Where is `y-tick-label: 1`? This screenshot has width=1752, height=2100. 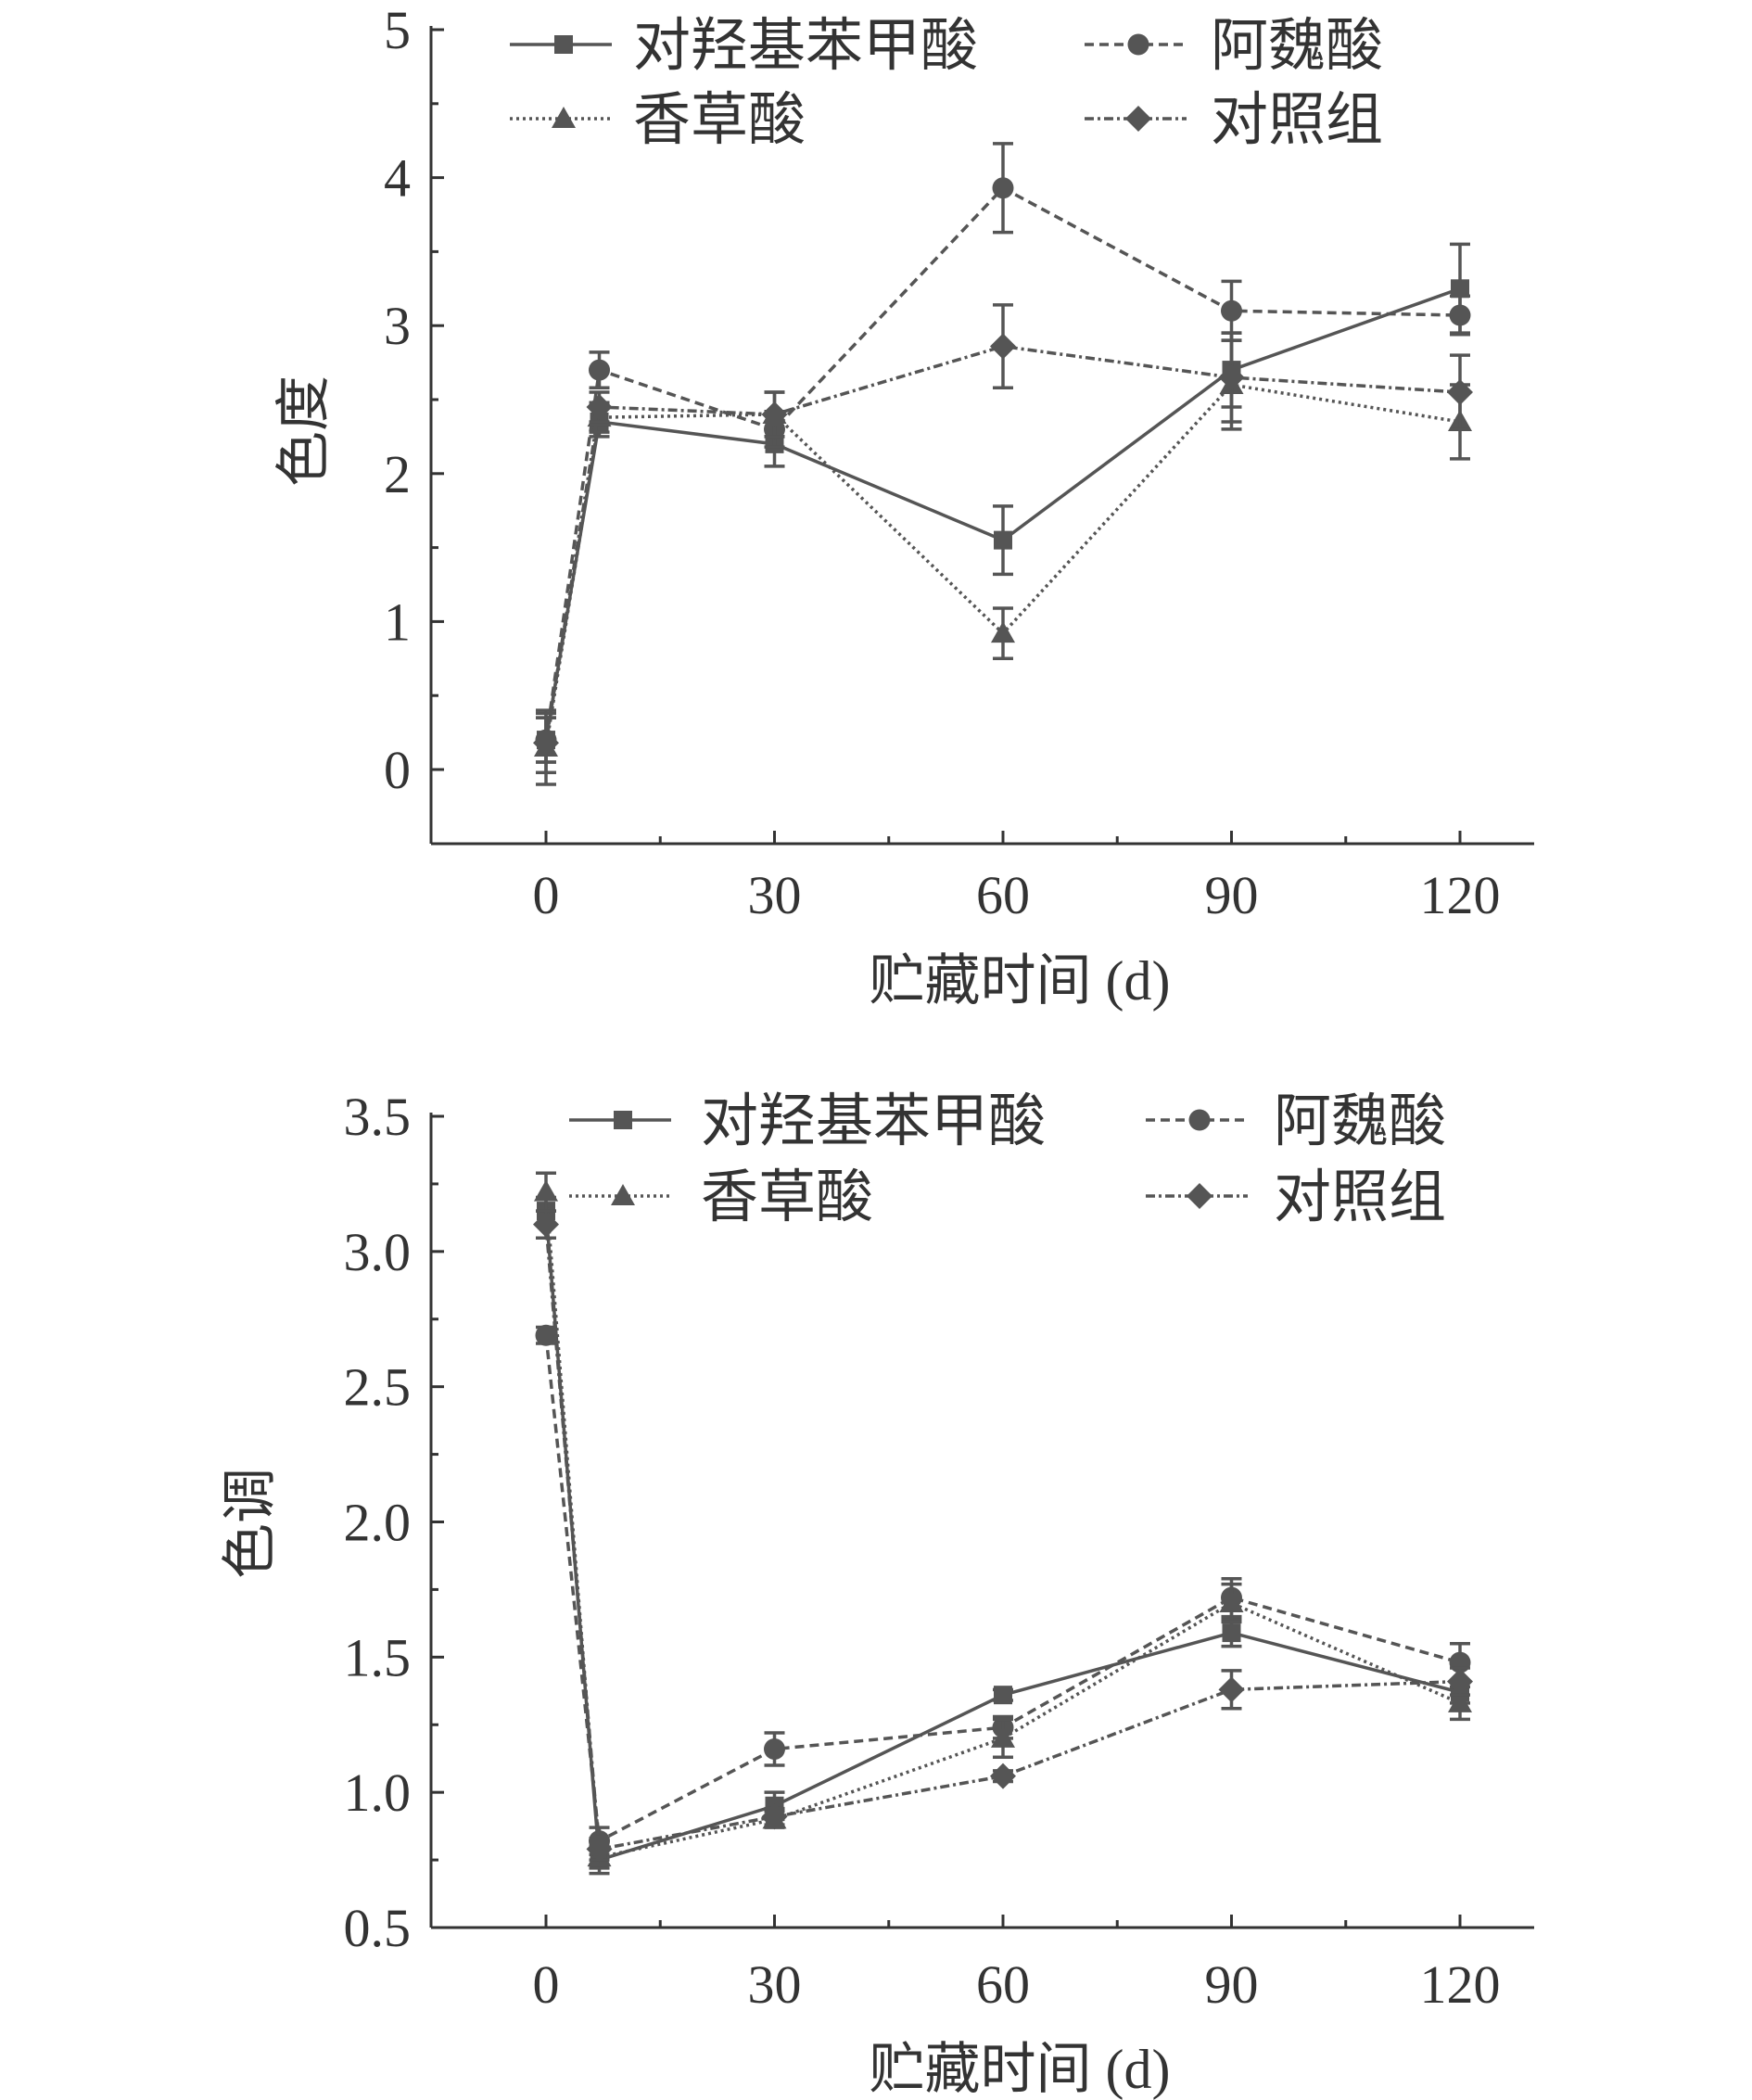
y-tick-label: 1 is located at coordinates (397, 622).